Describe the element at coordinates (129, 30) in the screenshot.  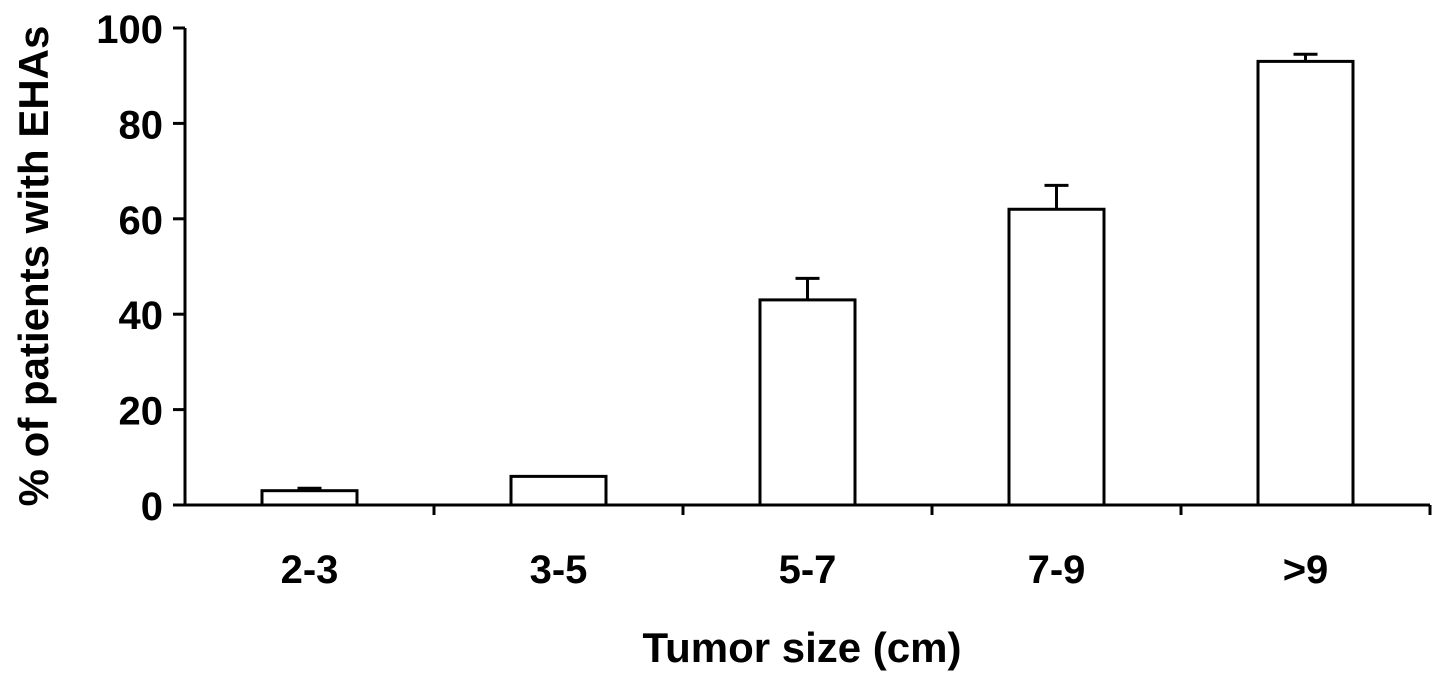
I see `y-tick-label: 100` at that location.